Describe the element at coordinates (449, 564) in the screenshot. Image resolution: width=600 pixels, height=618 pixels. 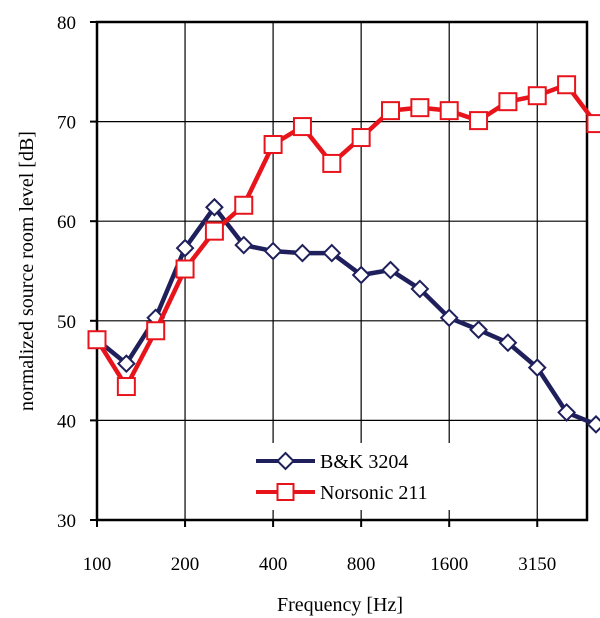
I see `x-tick-label: 1600` at that location.